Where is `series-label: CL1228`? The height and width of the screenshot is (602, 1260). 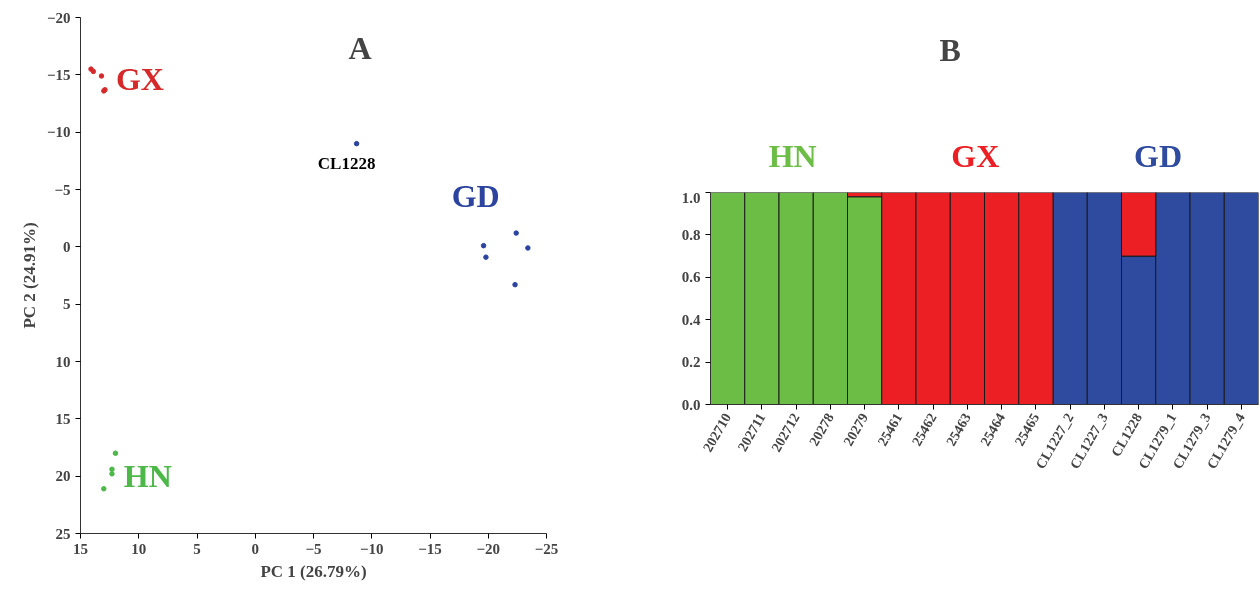
series-label: CL1228 is located at coordinates (346, 163).